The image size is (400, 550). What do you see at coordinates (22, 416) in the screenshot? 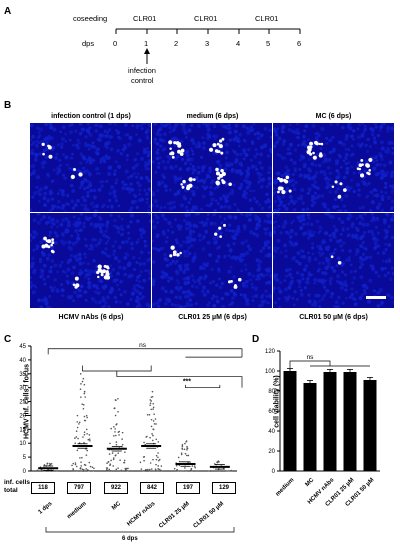
I see `y-tick-label: 20` at bounding box center [22, 416].